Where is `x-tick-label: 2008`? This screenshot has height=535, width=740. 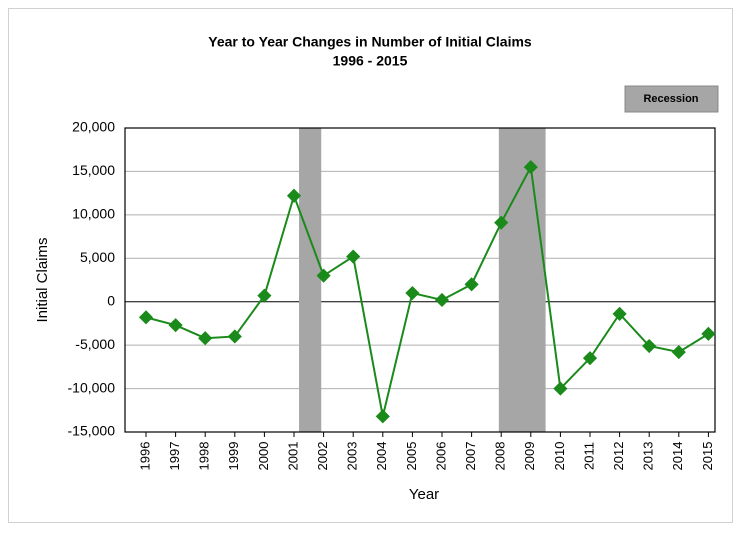 x-tick-label: 2008 is located at coordinates (500, 456).